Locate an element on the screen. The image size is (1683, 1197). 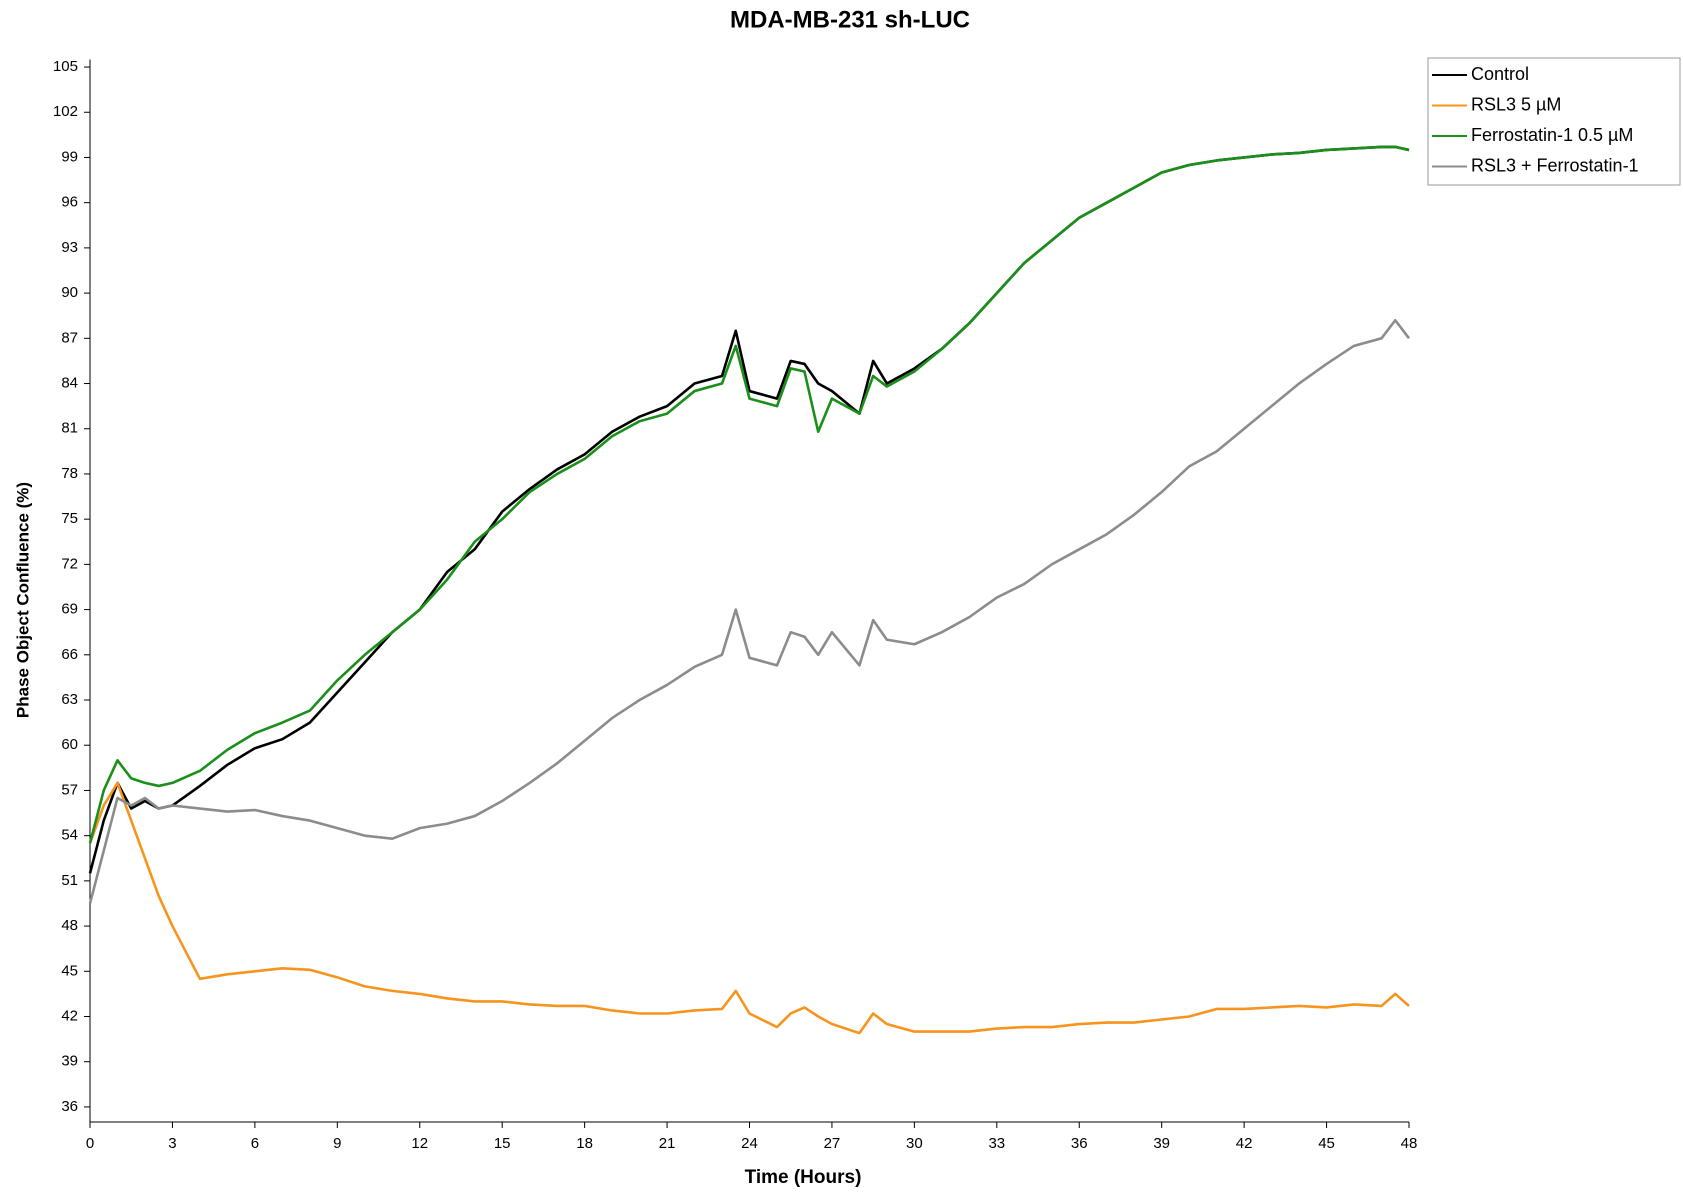
y-tick-label: 57 is located at coordinates (69, 789).